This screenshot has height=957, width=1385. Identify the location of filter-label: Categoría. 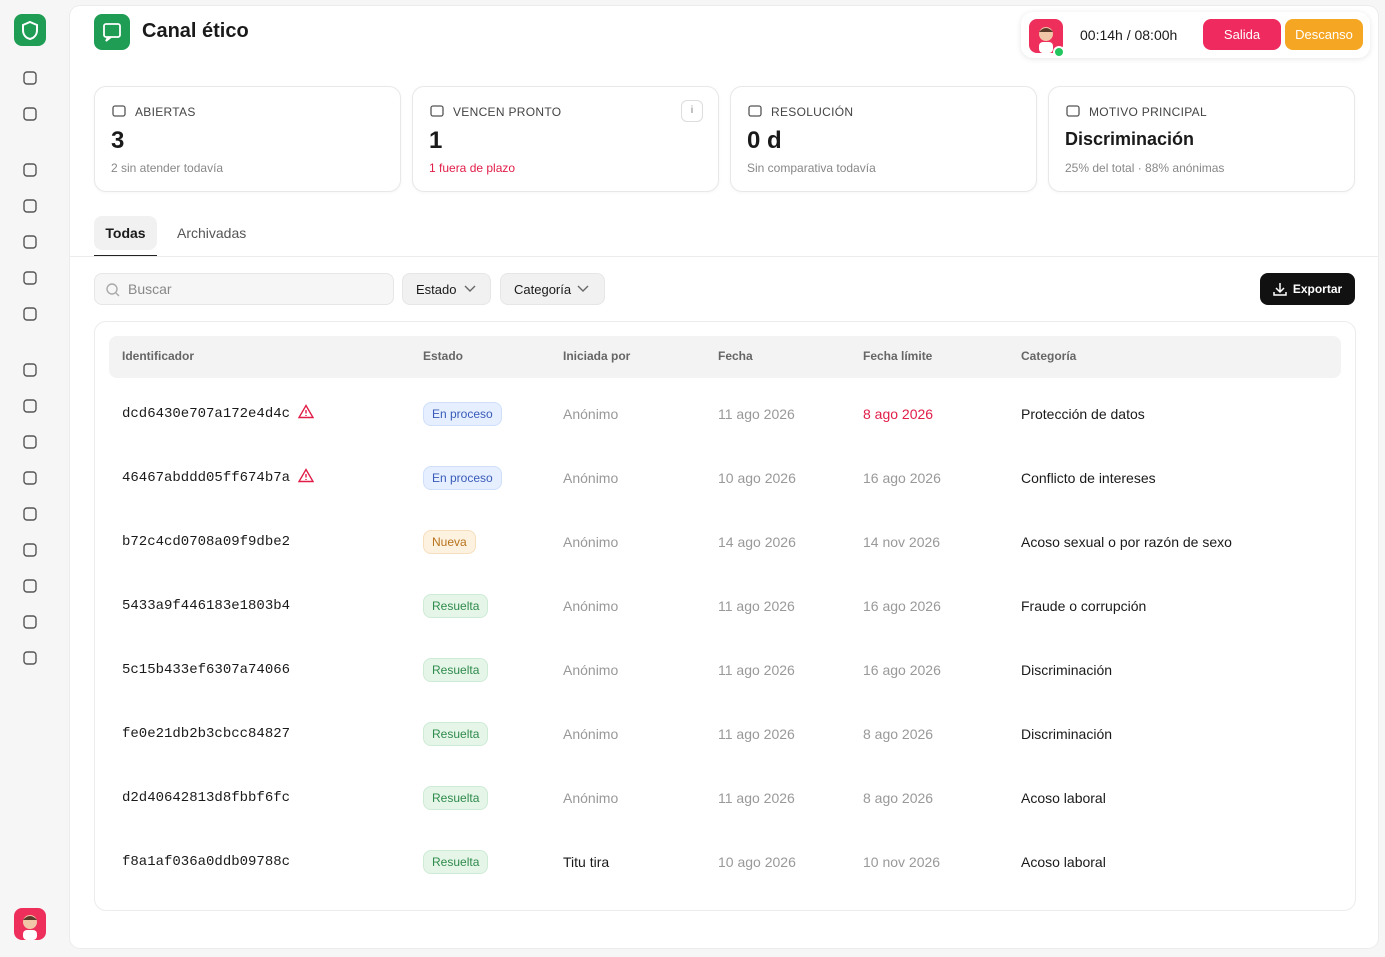
(543, 289).